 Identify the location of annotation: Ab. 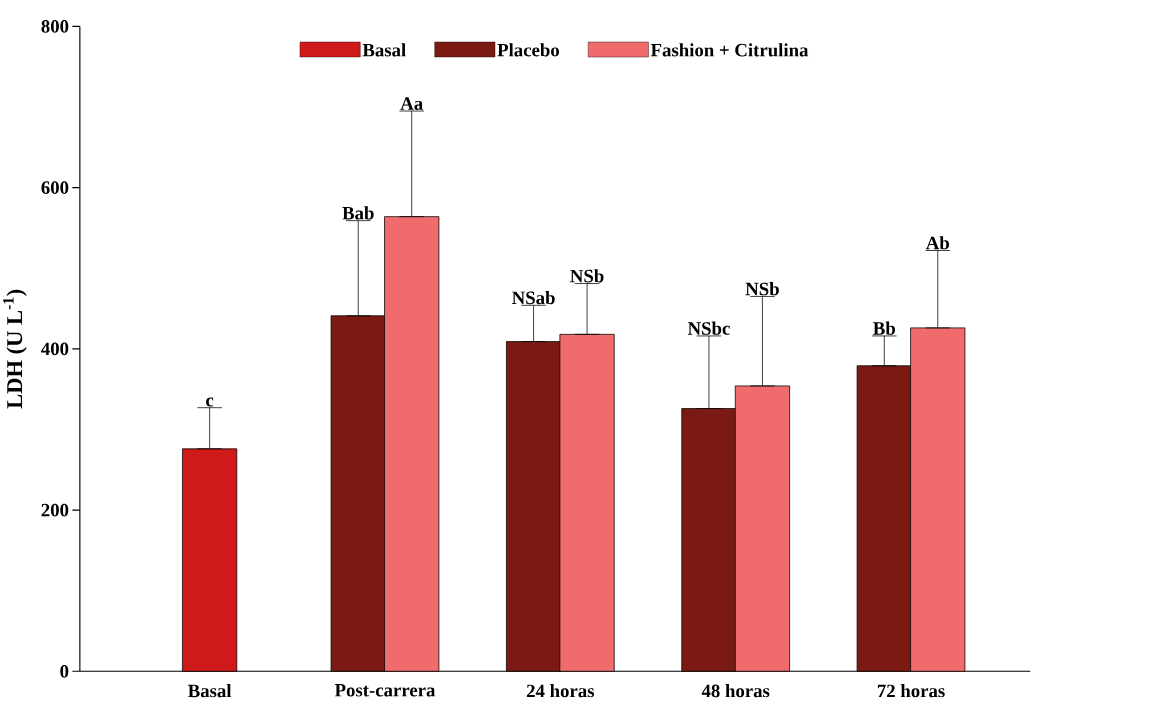
(937, 243).